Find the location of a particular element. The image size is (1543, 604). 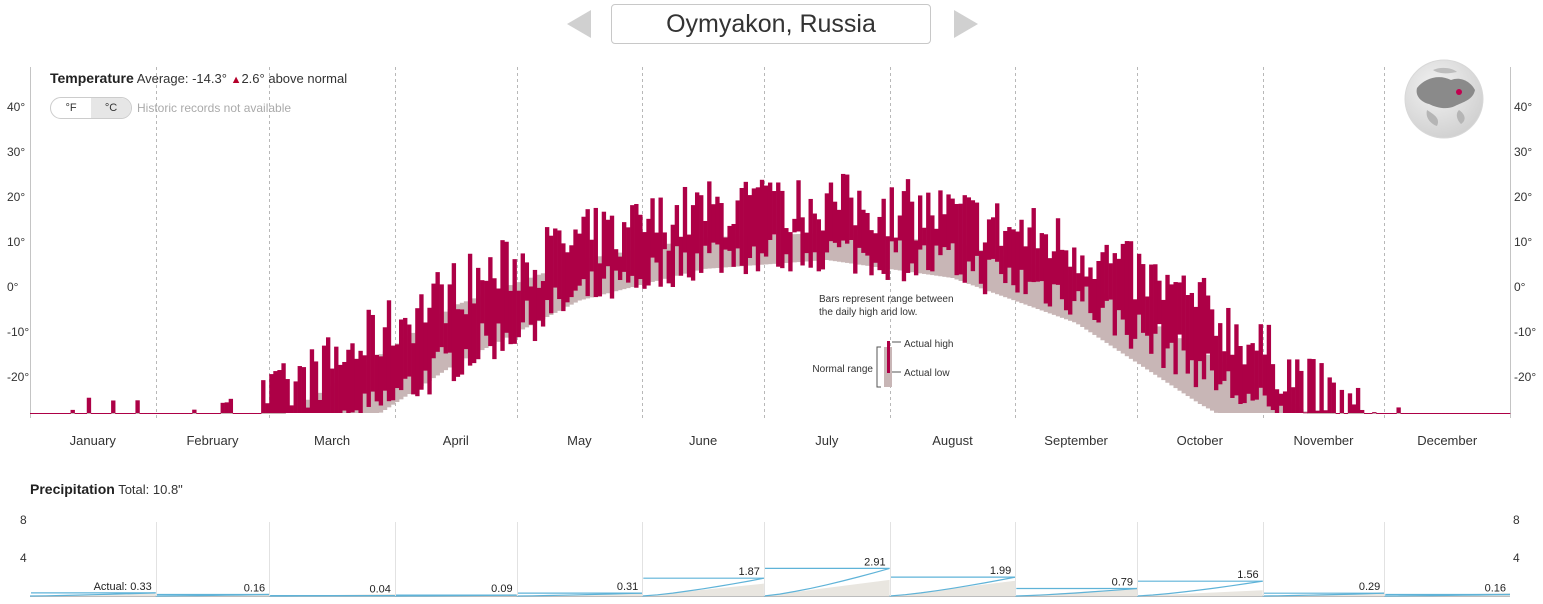

precip-tick-left: 8 is located at coordinates (23, 520).